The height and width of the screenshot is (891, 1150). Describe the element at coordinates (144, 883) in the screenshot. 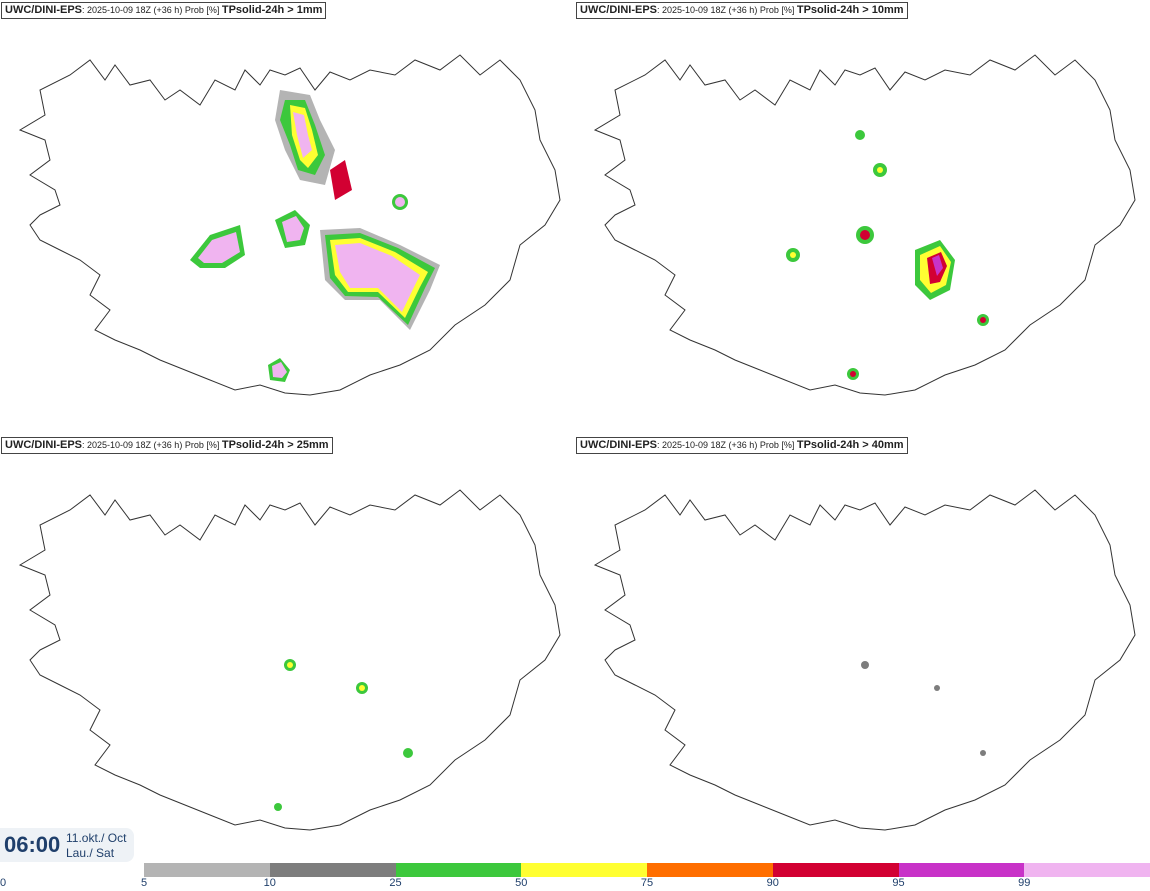

I see `colorbar-tick-label: 5` at that location.